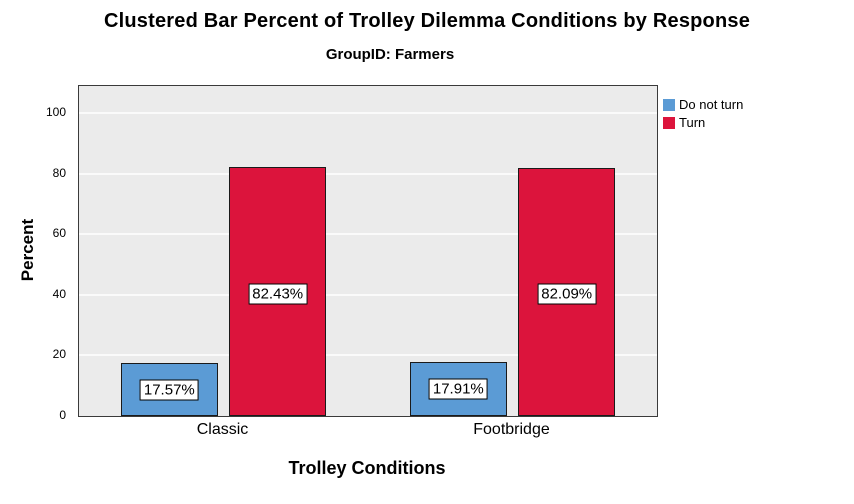 Image resolution: width=854 pixels, height=504 pixels. I want to click on y-tick-label: 80, so click(59, 172).